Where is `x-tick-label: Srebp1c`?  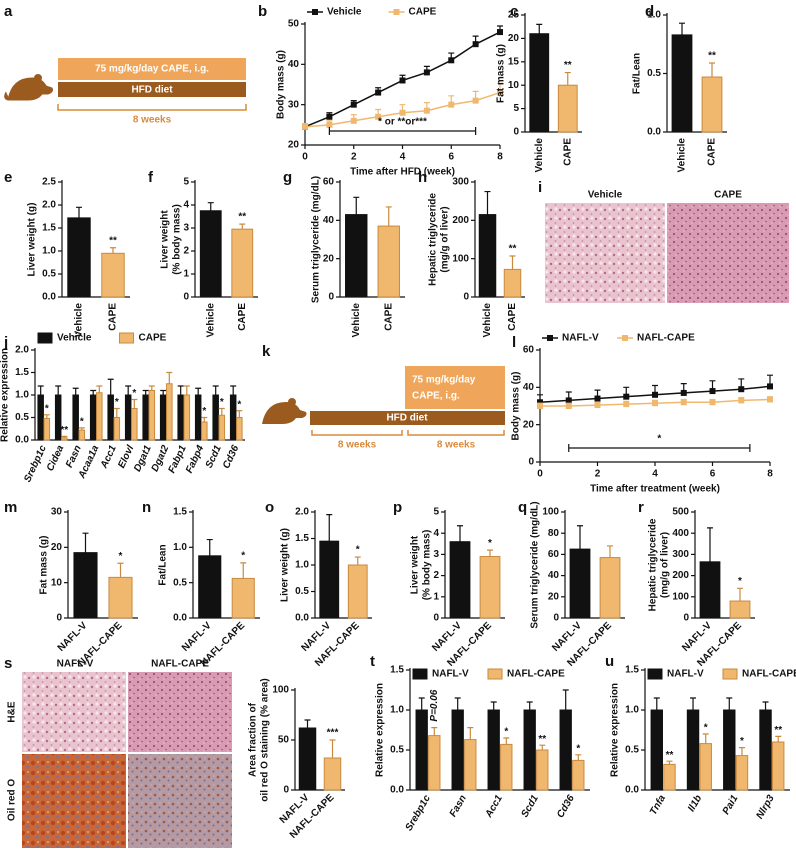 x-tick-label: Srebp1c is located at coordinates (35, 463).